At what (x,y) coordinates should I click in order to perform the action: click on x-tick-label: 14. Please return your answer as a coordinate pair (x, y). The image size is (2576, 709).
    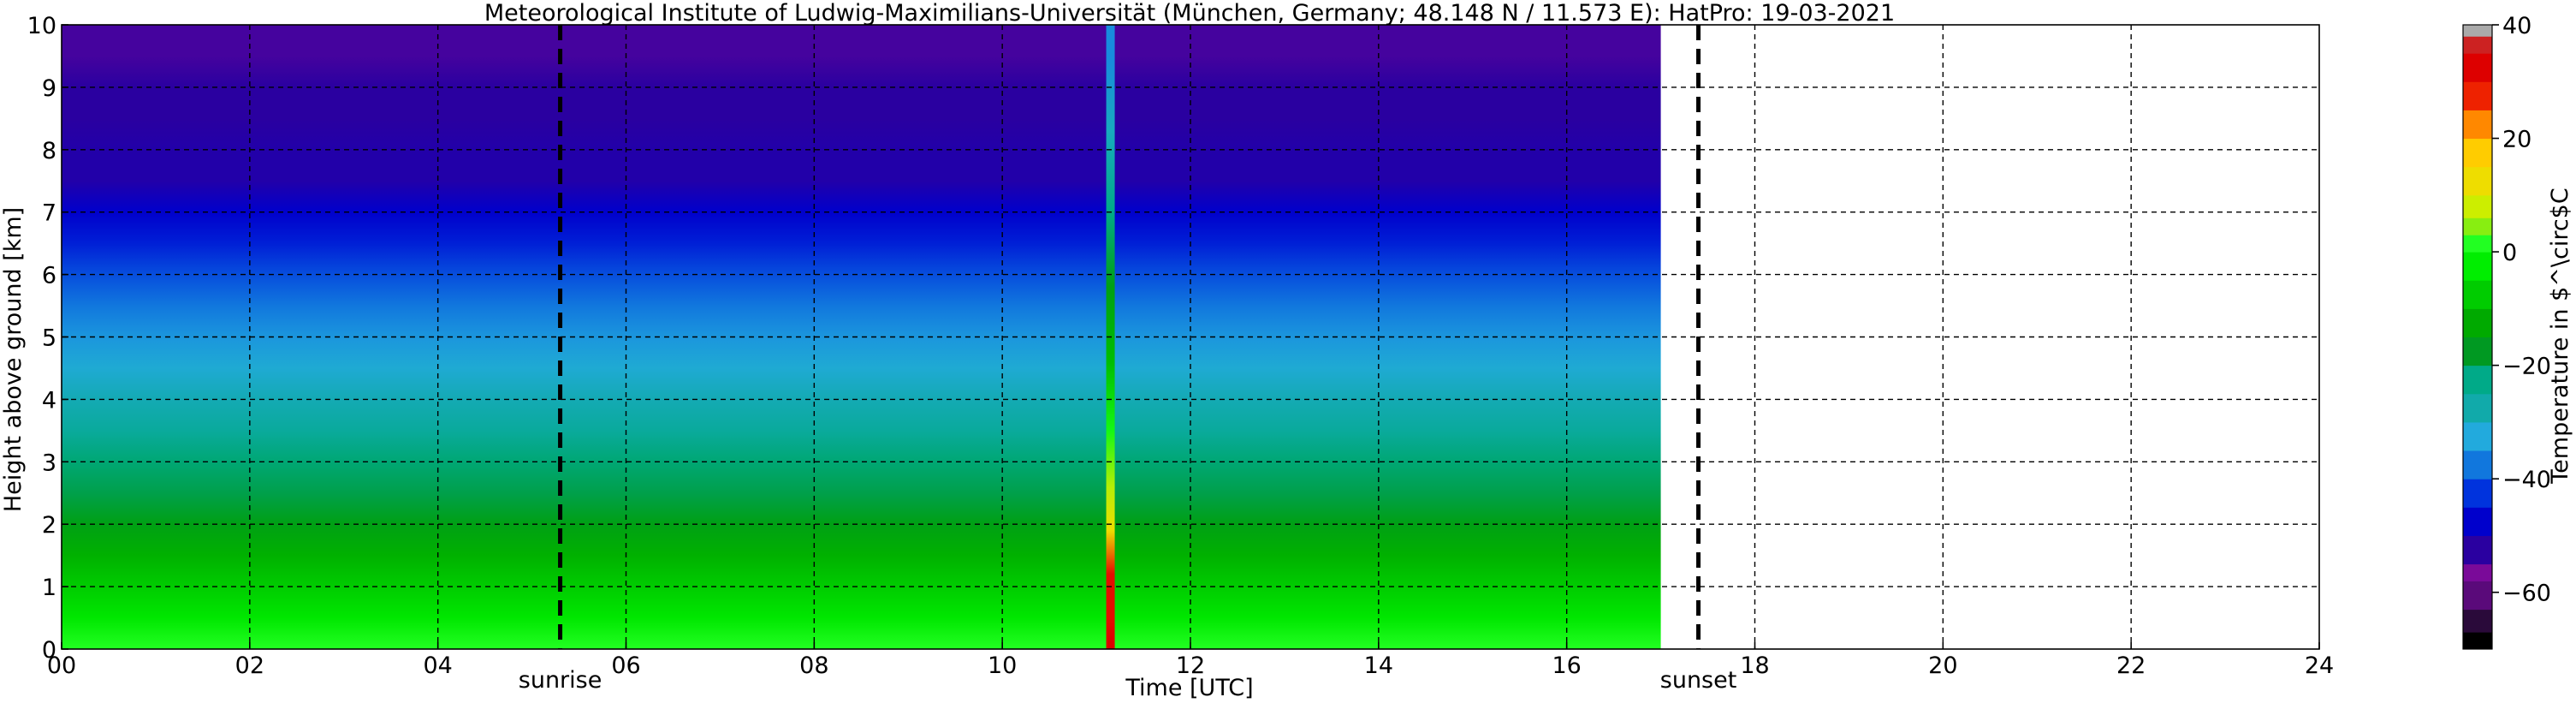
    Looking at the image, I should click on (1378, 665).